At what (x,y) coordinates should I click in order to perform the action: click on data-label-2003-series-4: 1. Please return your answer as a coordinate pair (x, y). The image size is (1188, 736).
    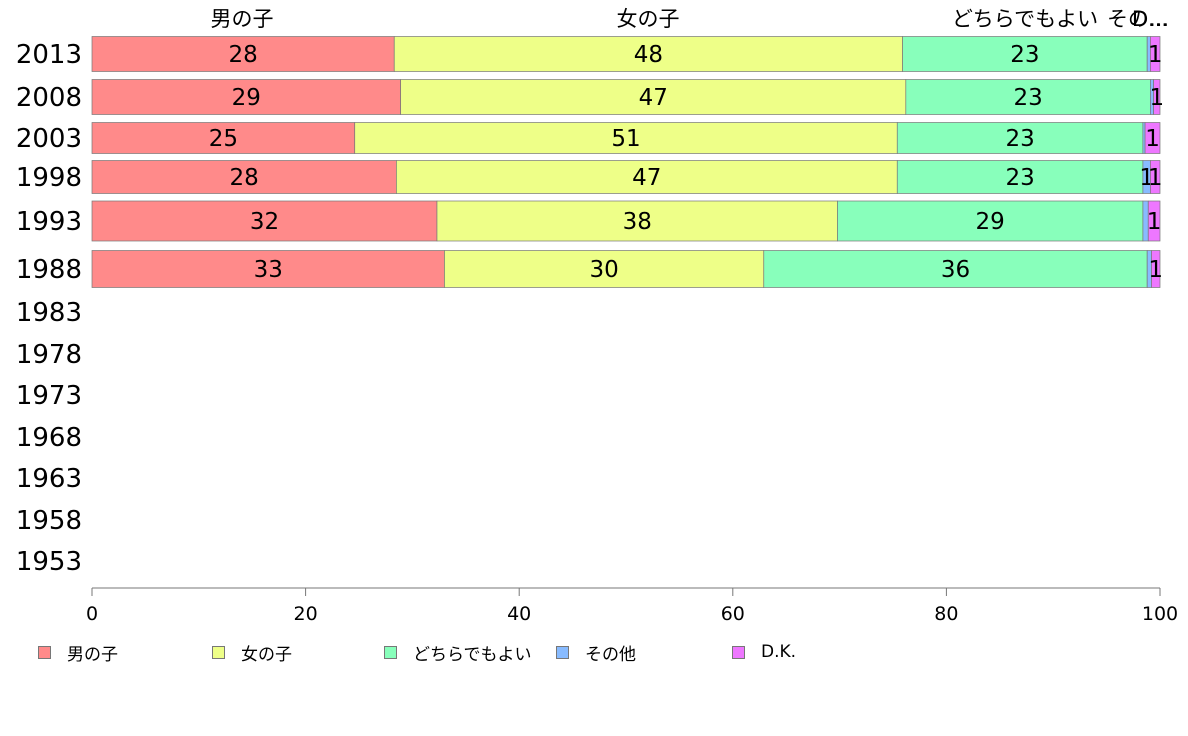
    Looking at the image, I should click on (1152, 139).